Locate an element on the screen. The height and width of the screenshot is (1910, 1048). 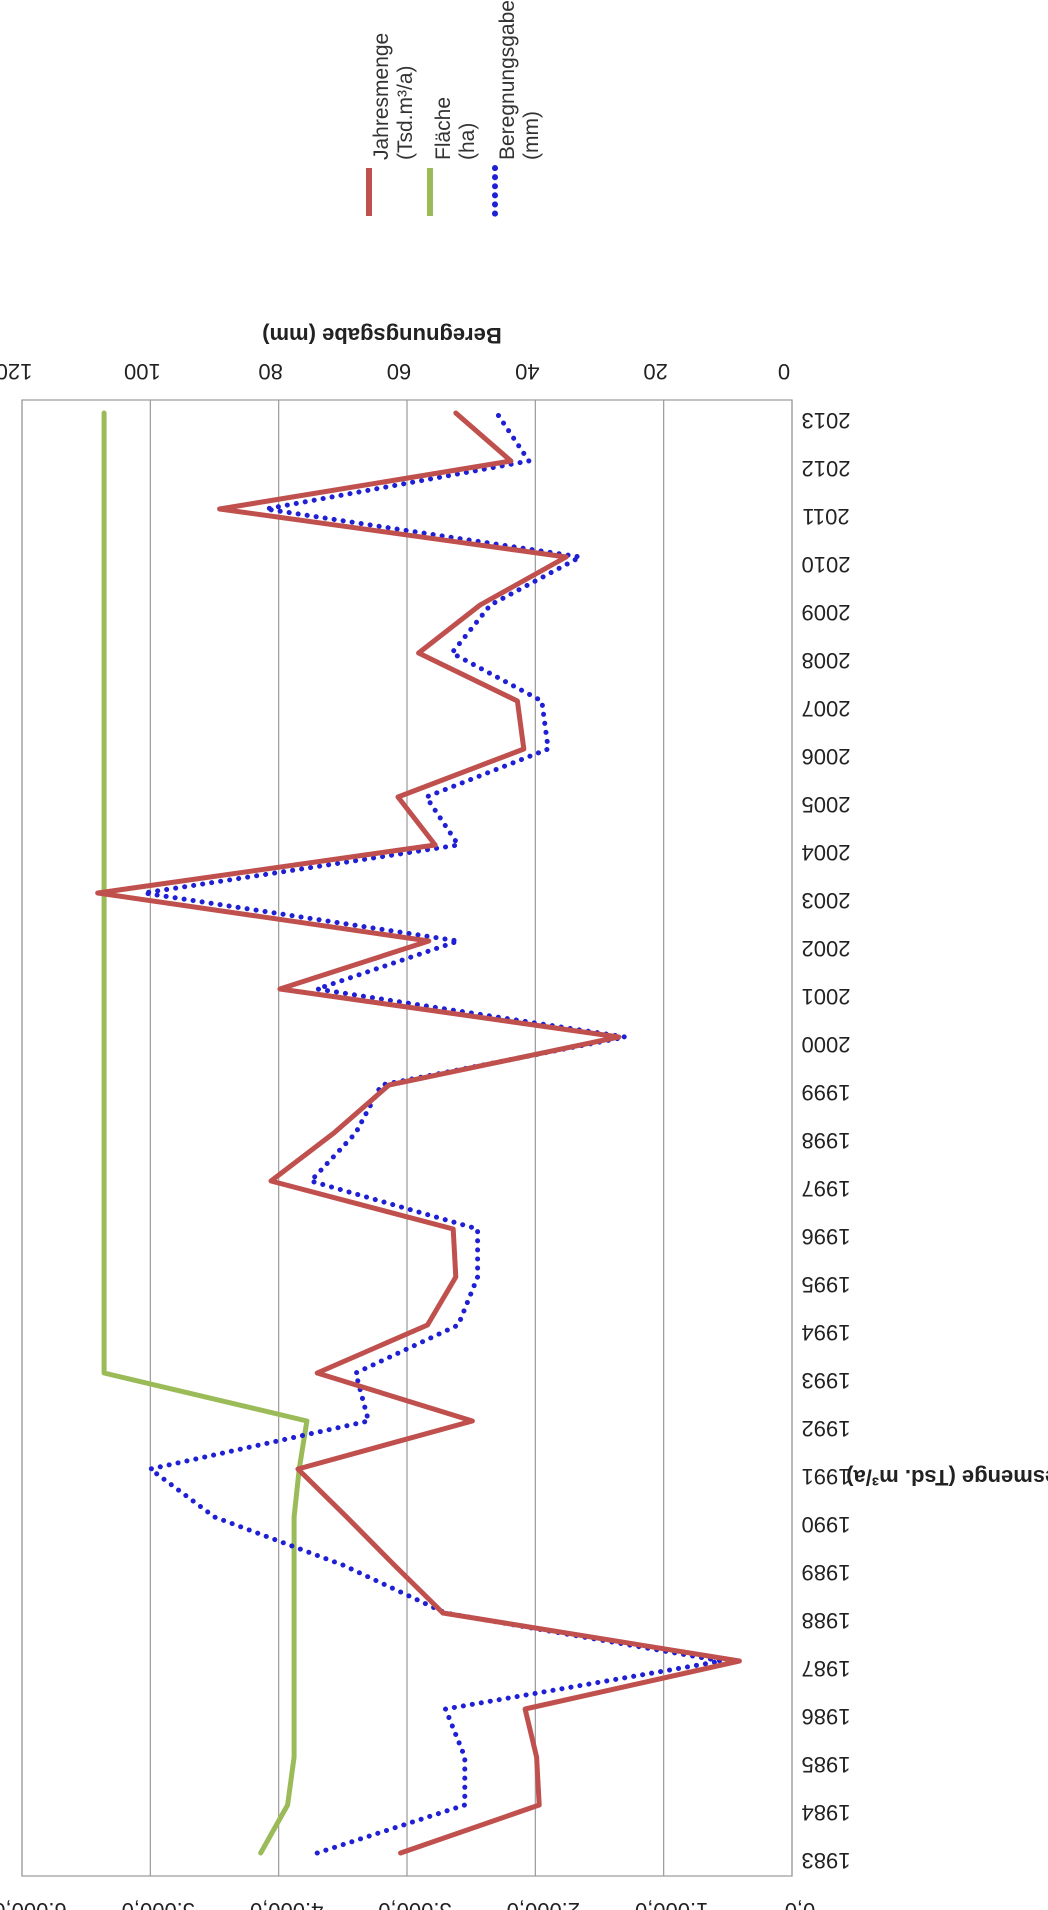
x-tick-label: 1993 is located at coordinates (826, 1380).